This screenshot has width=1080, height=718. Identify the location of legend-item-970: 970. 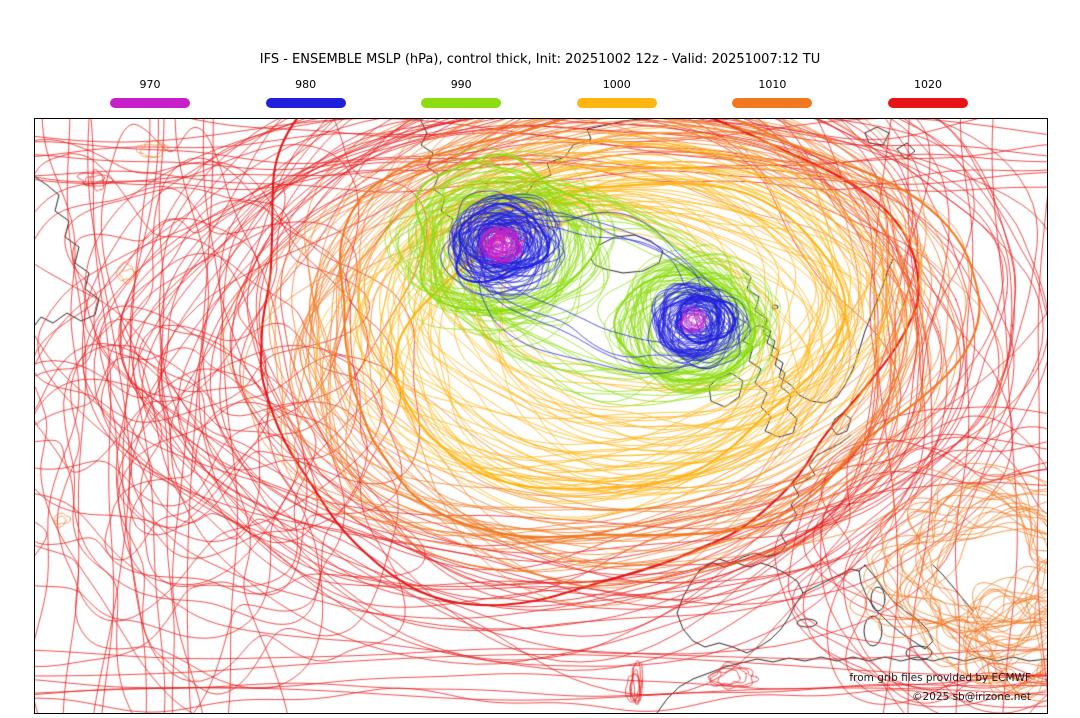
(150, 93).